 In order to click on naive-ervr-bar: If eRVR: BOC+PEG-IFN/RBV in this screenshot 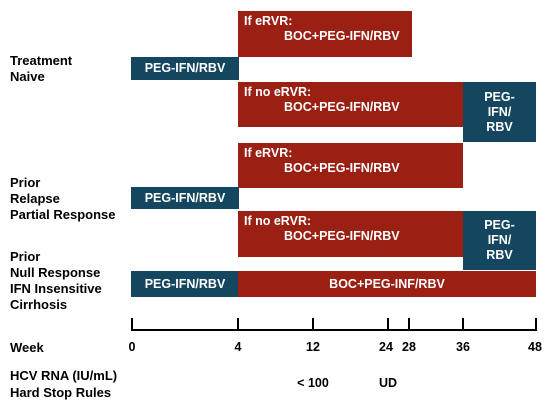, I will do `click(325, 34)`.